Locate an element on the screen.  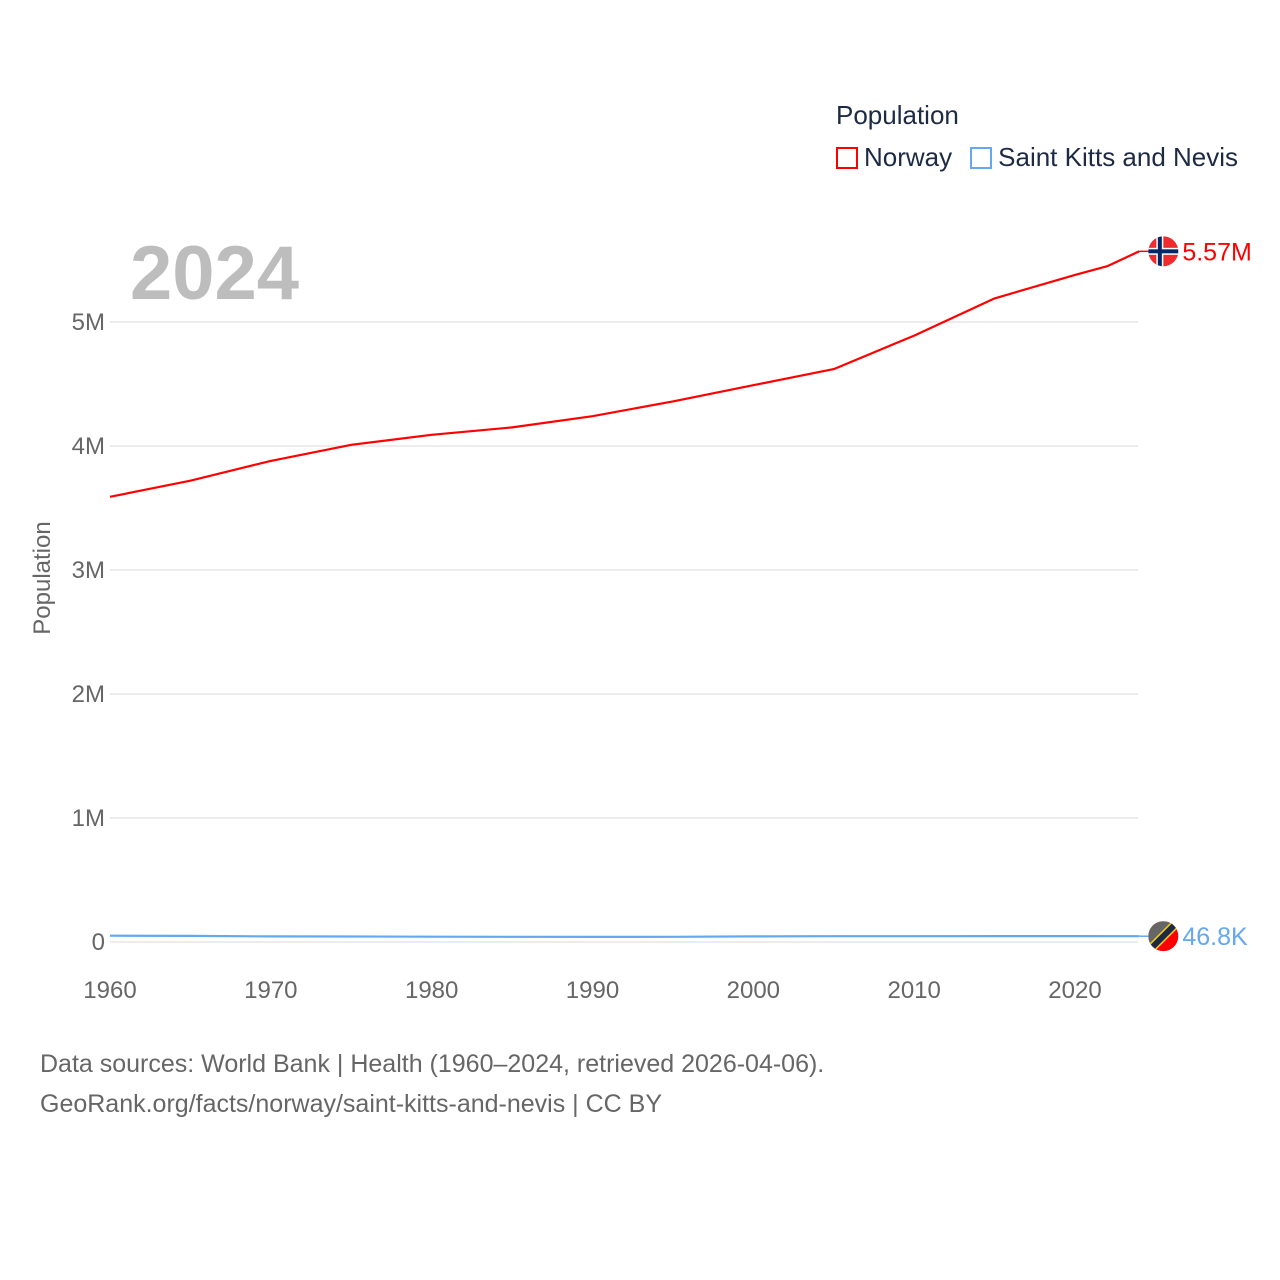
legend-item-norway: Norway is located at coordinates (894, 157).